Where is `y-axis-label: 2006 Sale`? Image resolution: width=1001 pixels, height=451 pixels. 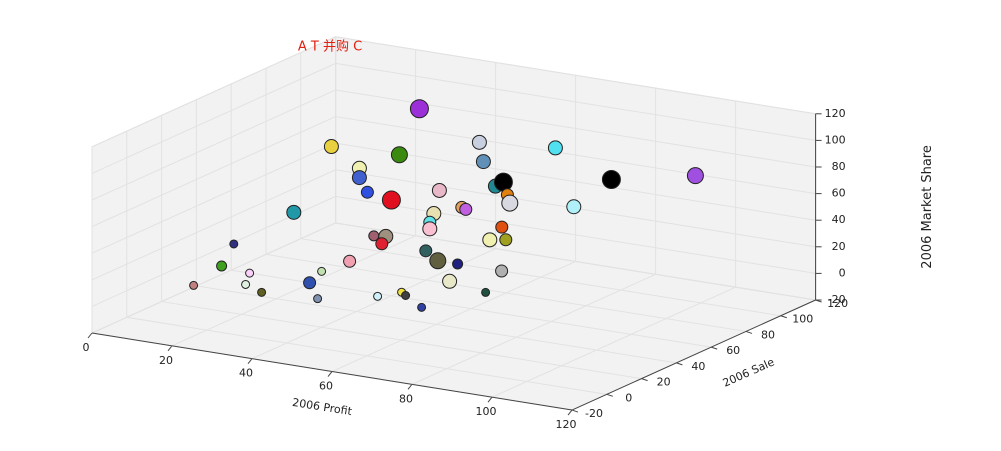 y-axis-label: 2006 Sale is located at coordinates (749, 372).